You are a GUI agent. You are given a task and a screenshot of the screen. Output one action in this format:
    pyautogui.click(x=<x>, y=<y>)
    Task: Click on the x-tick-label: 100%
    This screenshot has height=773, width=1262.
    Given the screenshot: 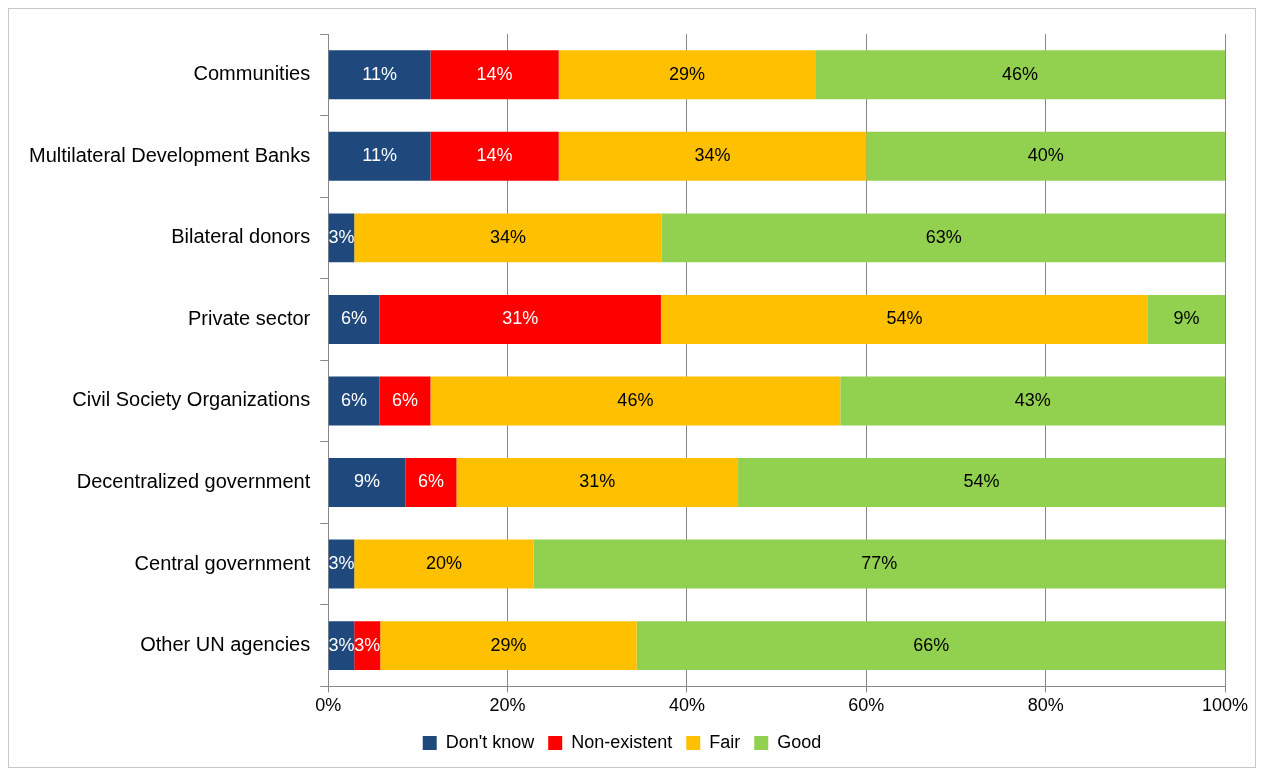 What is the action you would take?
    pyautogui.click(x=1225, y=705)
    